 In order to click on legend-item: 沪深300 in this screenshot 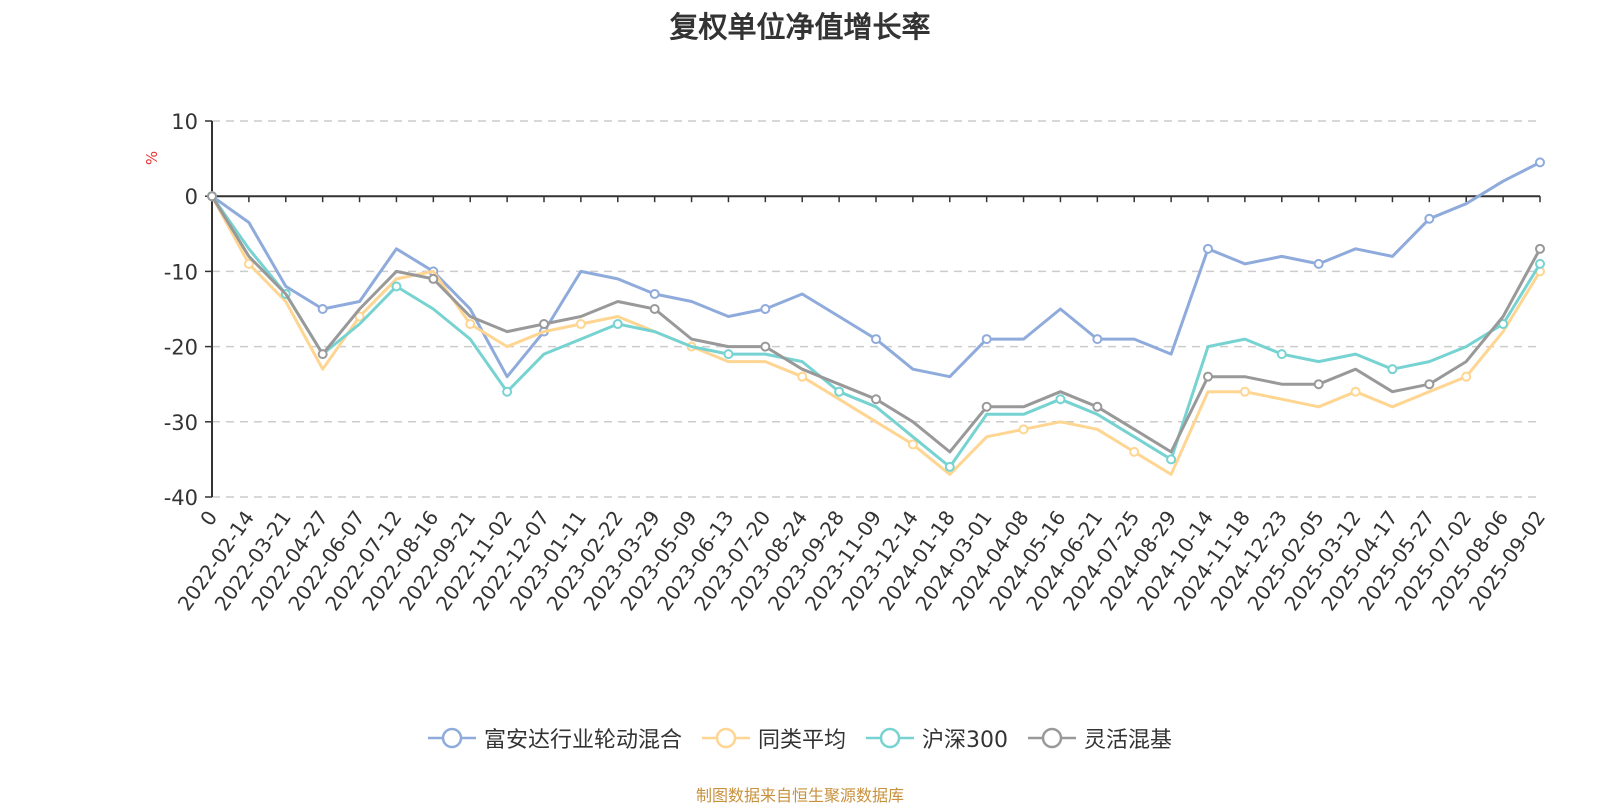, I will do `click(937, 738)`.